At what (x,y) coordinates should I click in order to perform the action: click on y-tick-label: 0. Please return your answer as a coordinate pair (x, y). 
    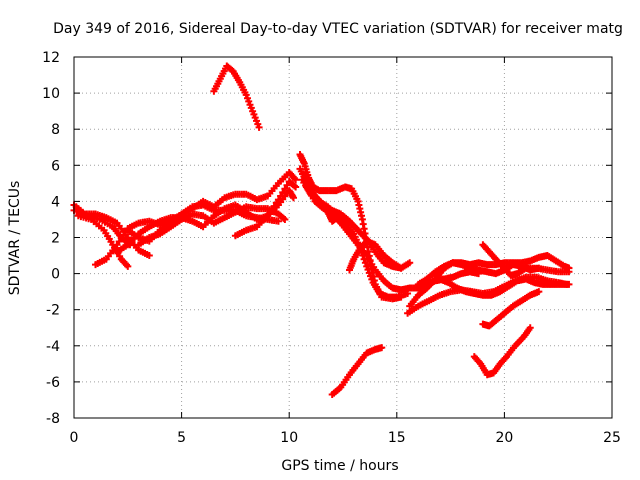
    Looking at the image, I should click on (55, 275).